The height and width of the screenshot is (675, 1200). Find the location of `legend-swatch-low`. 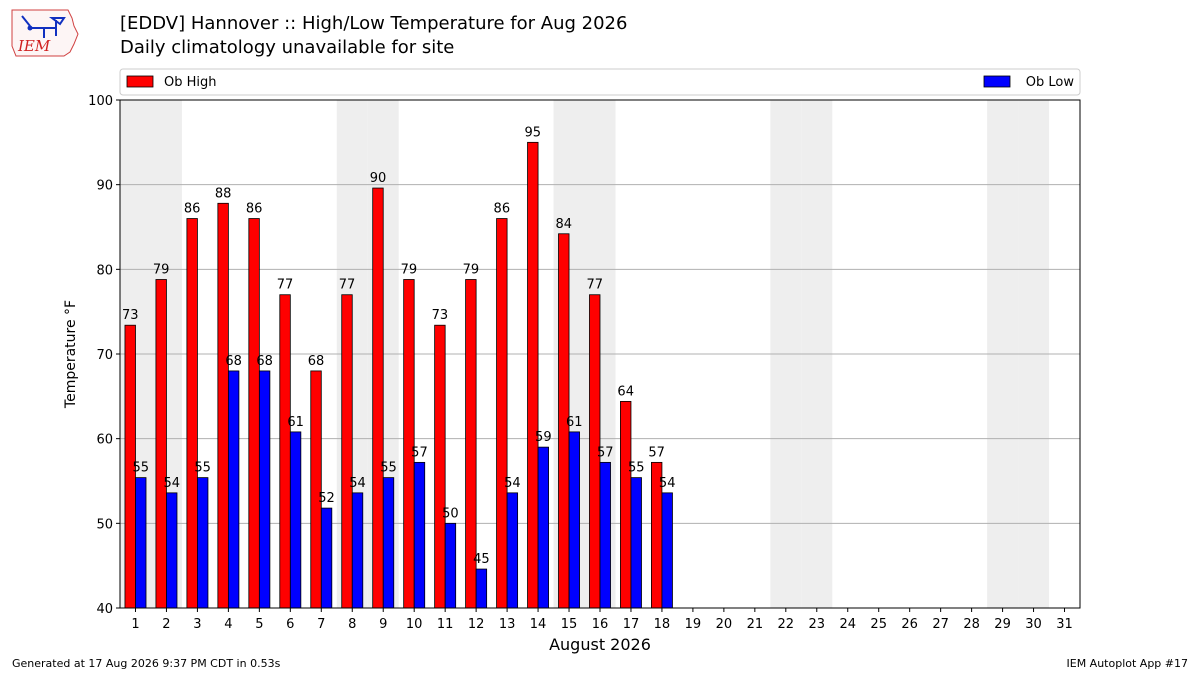

legend-swatch-low is located at coordinates (997, 81).